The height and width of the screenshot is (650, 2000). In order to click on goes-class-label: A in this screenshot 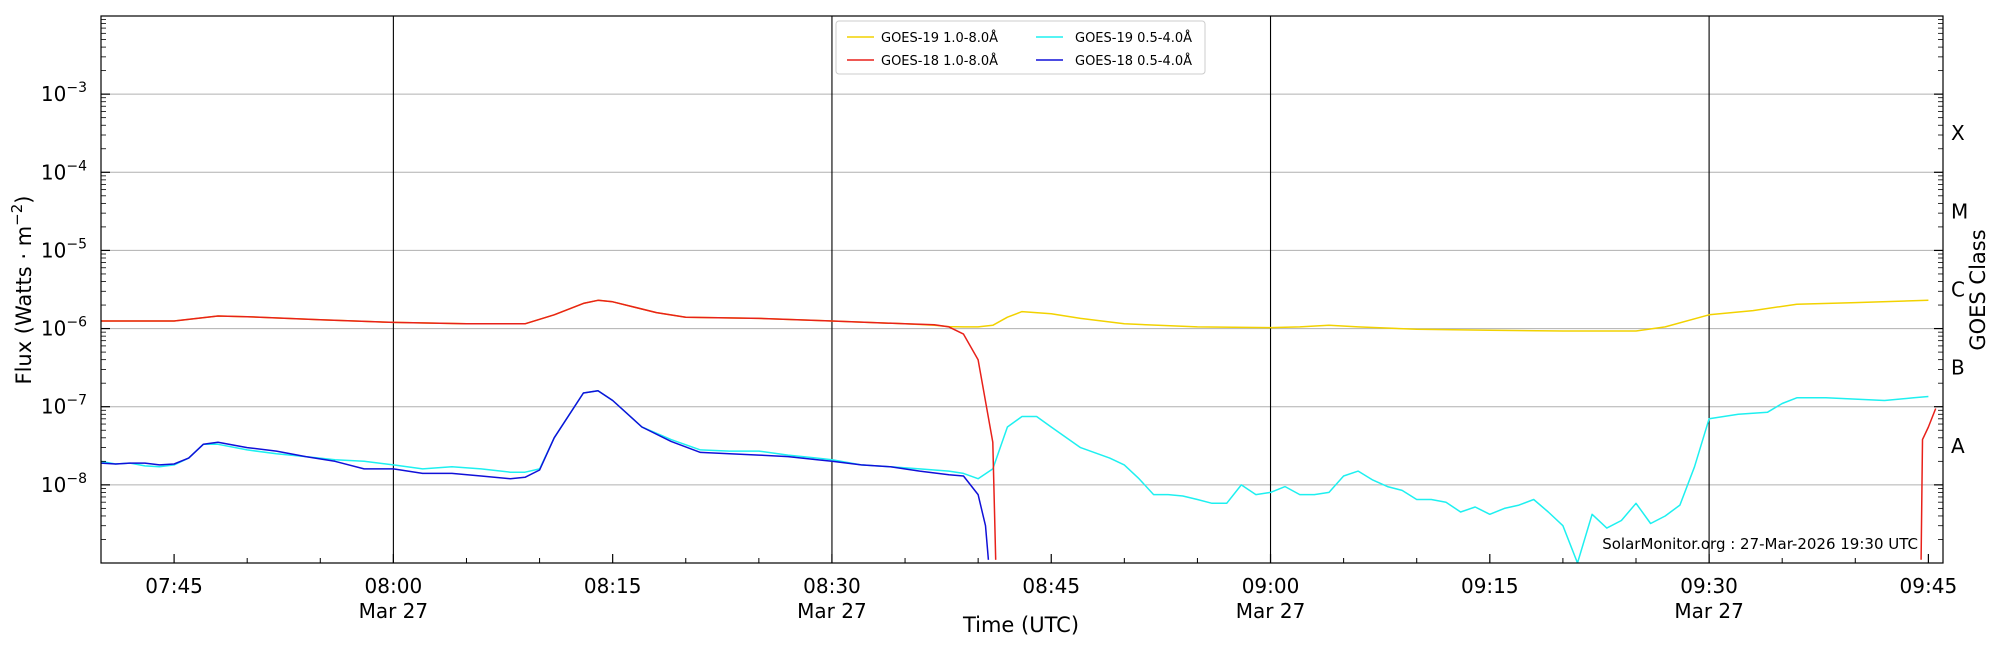, I will do `click(1958, 446)`.